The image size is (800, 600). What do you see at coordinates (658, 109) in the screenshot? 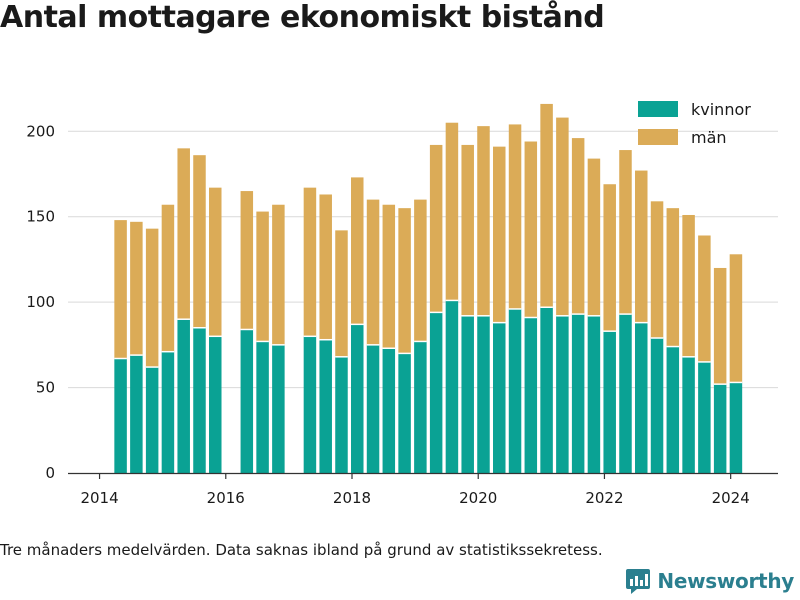
I see `legend-swatch-kvinnor` at bounding box center [658, 109].